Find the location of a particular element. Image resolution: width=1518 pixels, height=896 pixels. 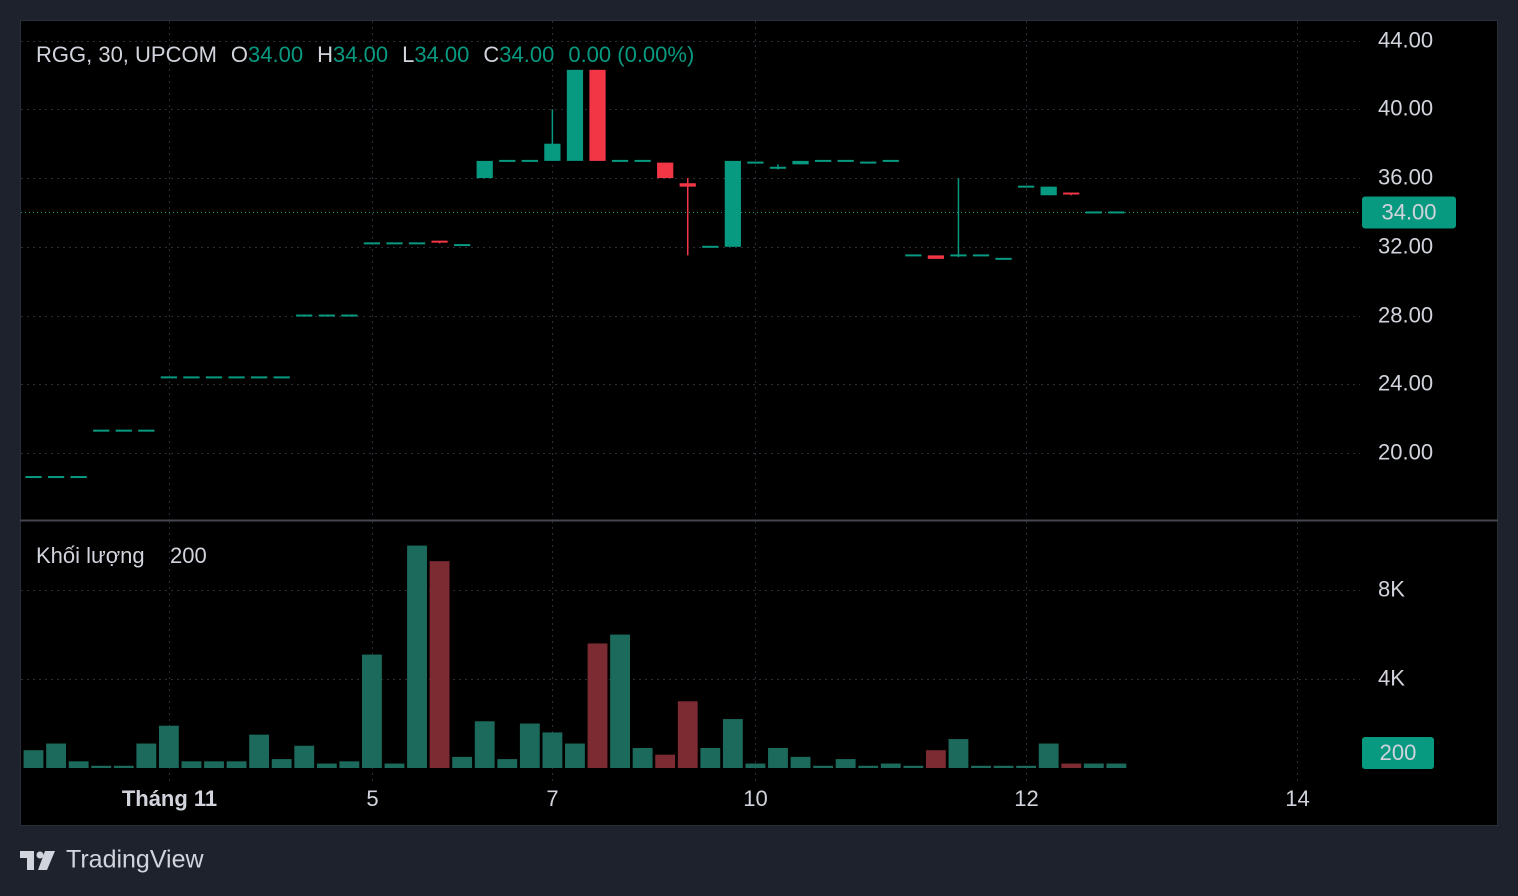

x-tick-label: 12 is located at coordinates (1026, 798).